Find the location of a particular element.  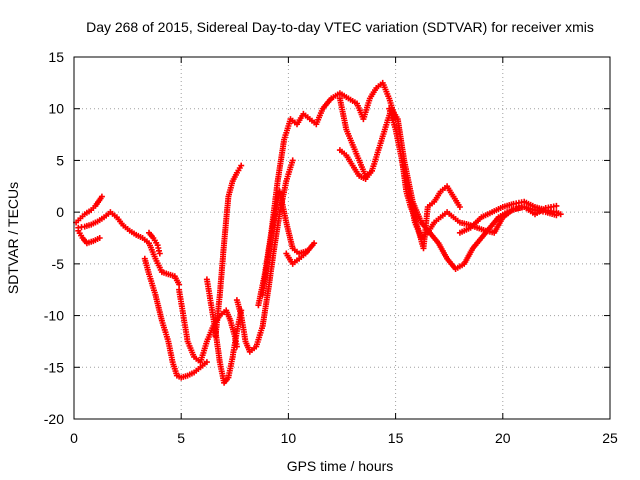

y-tick-label: 0 is located at coordinates (60, 212).